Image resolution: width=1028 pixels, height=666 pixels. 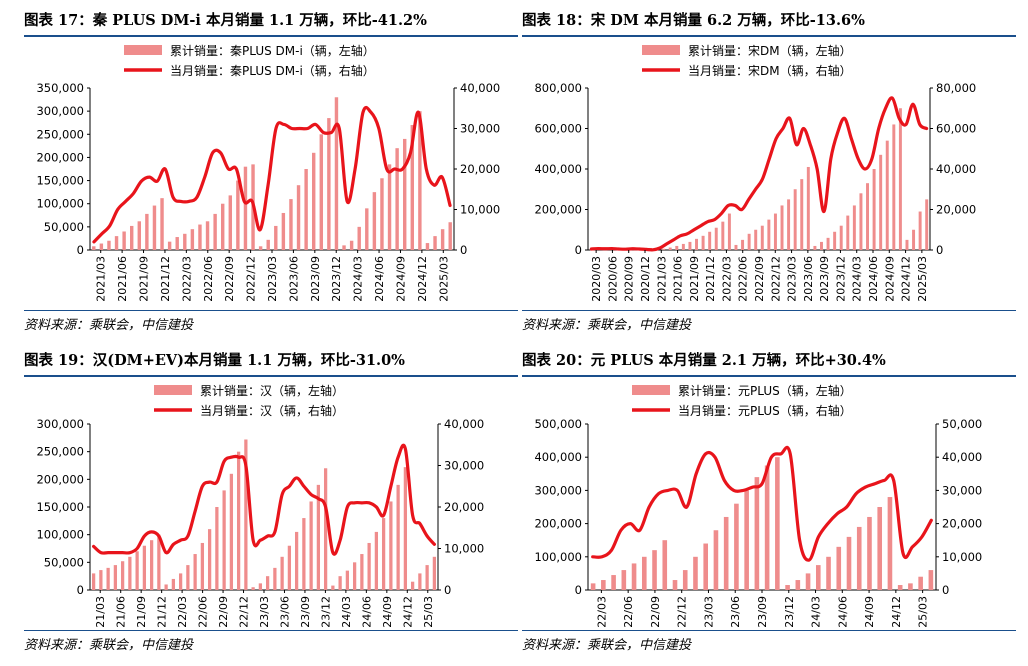 What do you see at coordinates (443, 279) in the screenshot?
I see `x-tick-label: 2025/03` at bounding box center [443, 279].